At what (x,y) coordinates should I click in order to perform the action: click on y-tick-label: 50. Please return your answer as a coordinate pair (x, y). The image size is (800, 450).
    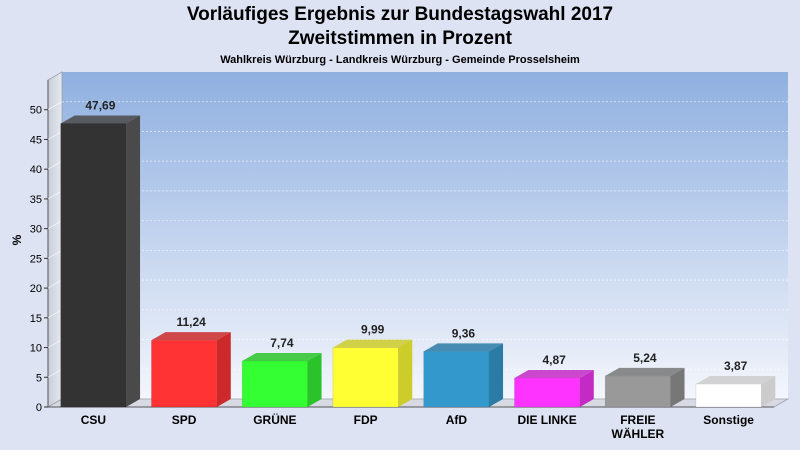
    Looking at the image, I should click on (36, 111).